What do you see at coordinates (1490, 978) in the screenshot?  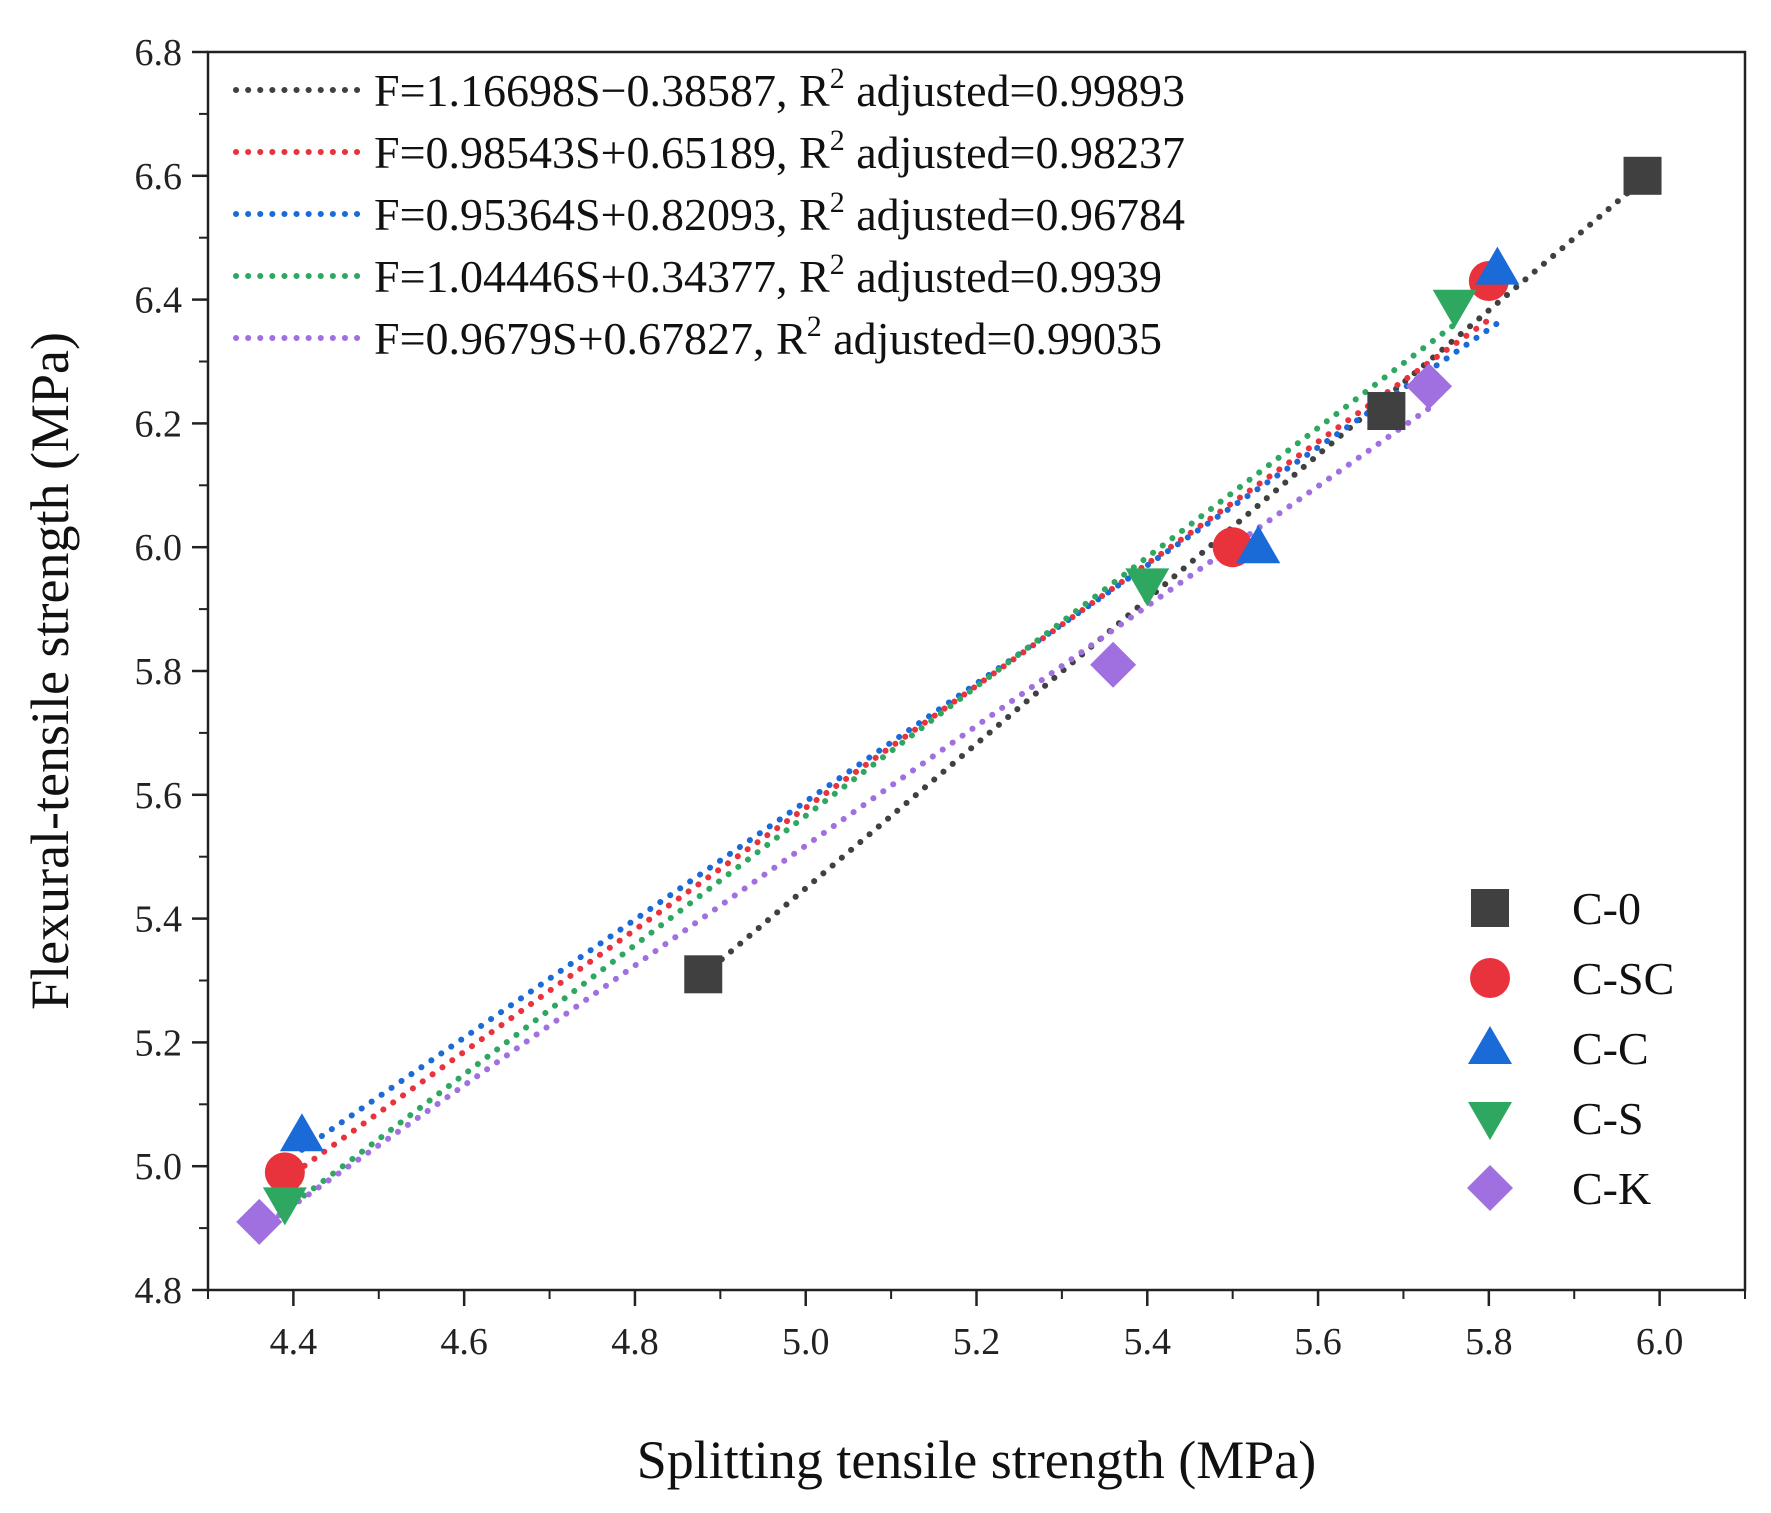 I see `legend-marker-c-sc` at bounding box center [1490, 978].